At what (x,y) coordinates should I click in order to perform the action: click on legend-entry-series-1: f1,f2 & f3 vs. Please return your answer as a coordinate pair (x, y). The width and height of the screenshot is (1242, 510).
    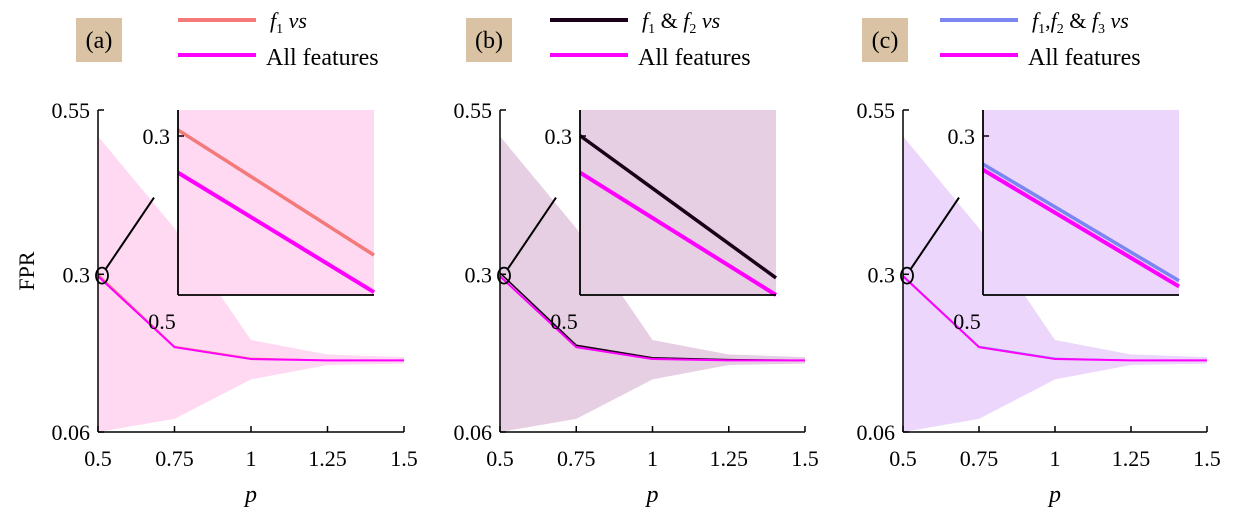
    Looking at the image, I should click on (1080, 22).